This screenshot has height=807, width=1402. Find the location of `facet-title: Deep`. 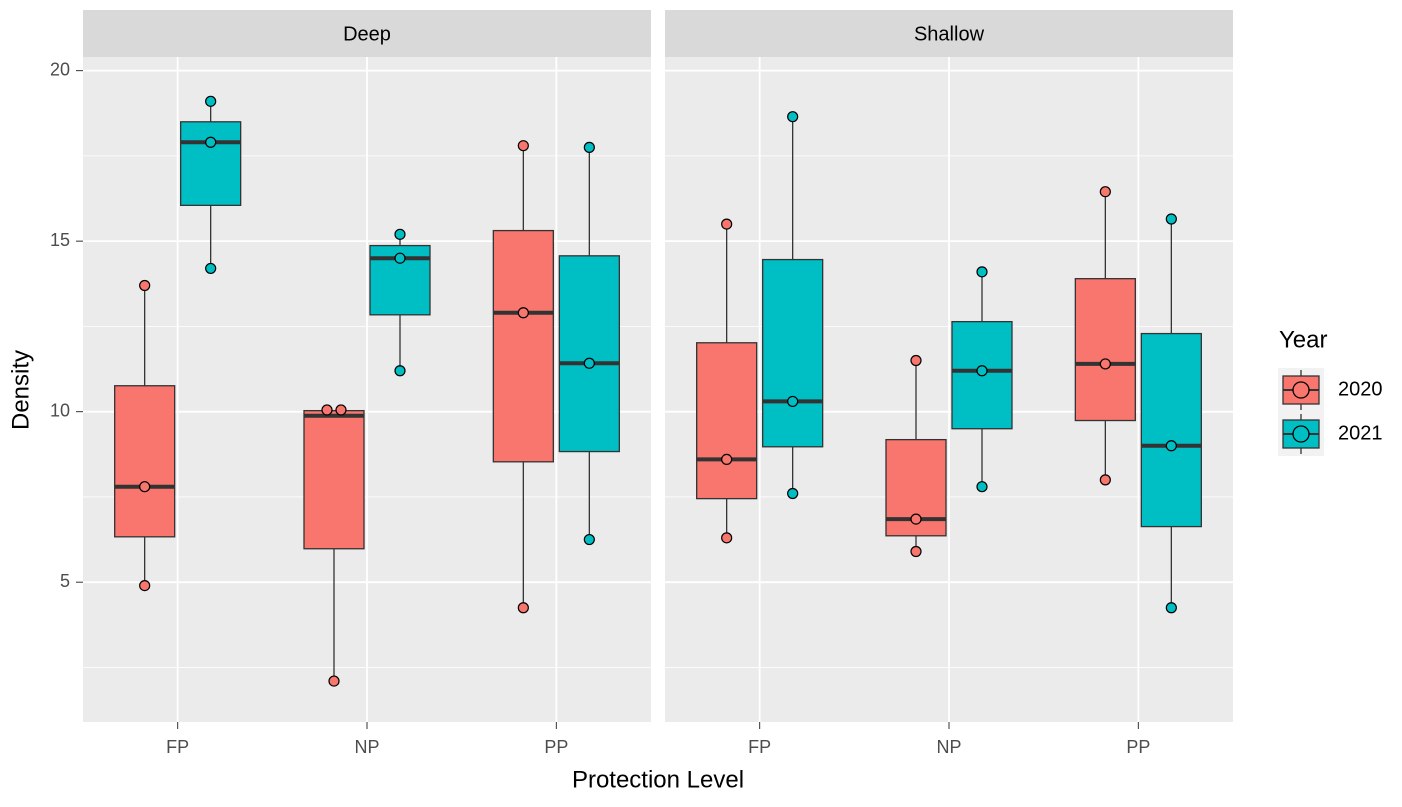

facet-title: Deep is located at coordinates (367, 34).